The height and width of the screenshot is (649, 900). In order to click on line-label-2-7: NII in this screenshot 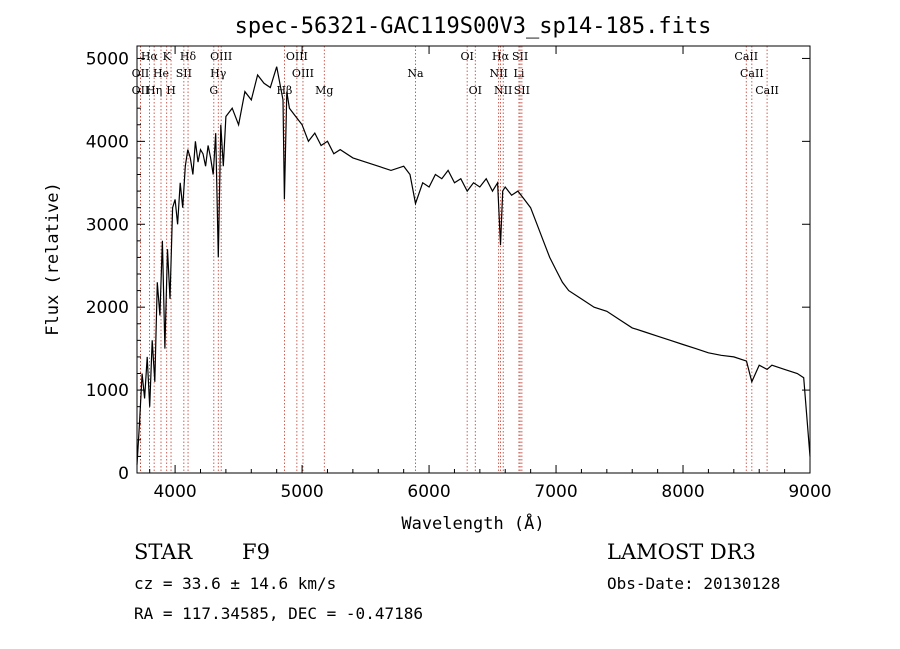, I will do `click(503, 90)`.